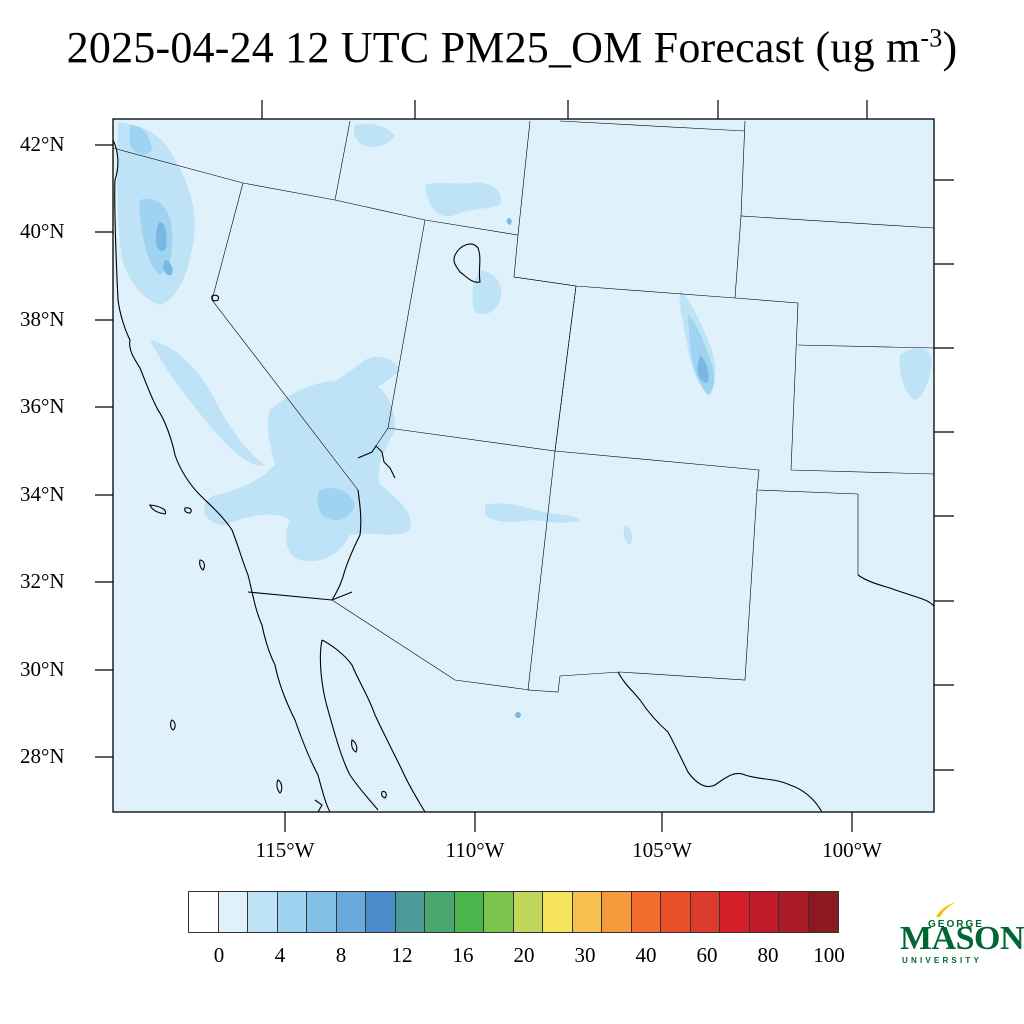 The height and width of the screenshot is (1024, 1024). I want to click on logo-line-george: GEORGE, so click(956, 924).